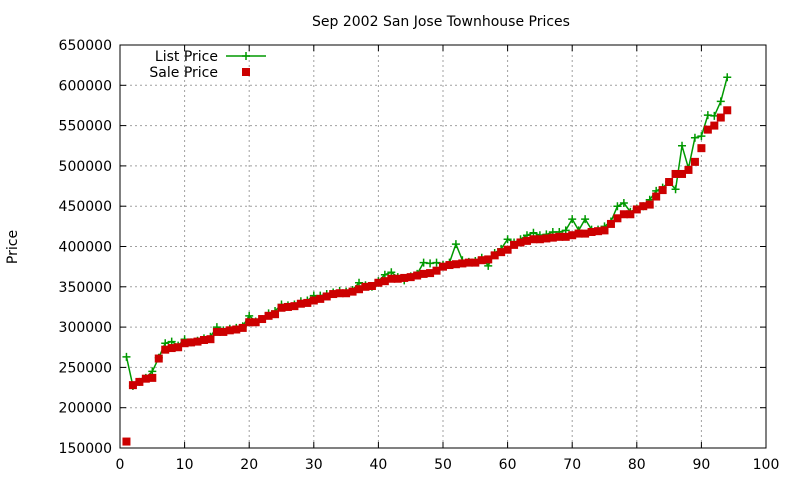 The height and width of the screenshot is (480, 800). I want to click on x-tick-label: 90, so click(701, 465).